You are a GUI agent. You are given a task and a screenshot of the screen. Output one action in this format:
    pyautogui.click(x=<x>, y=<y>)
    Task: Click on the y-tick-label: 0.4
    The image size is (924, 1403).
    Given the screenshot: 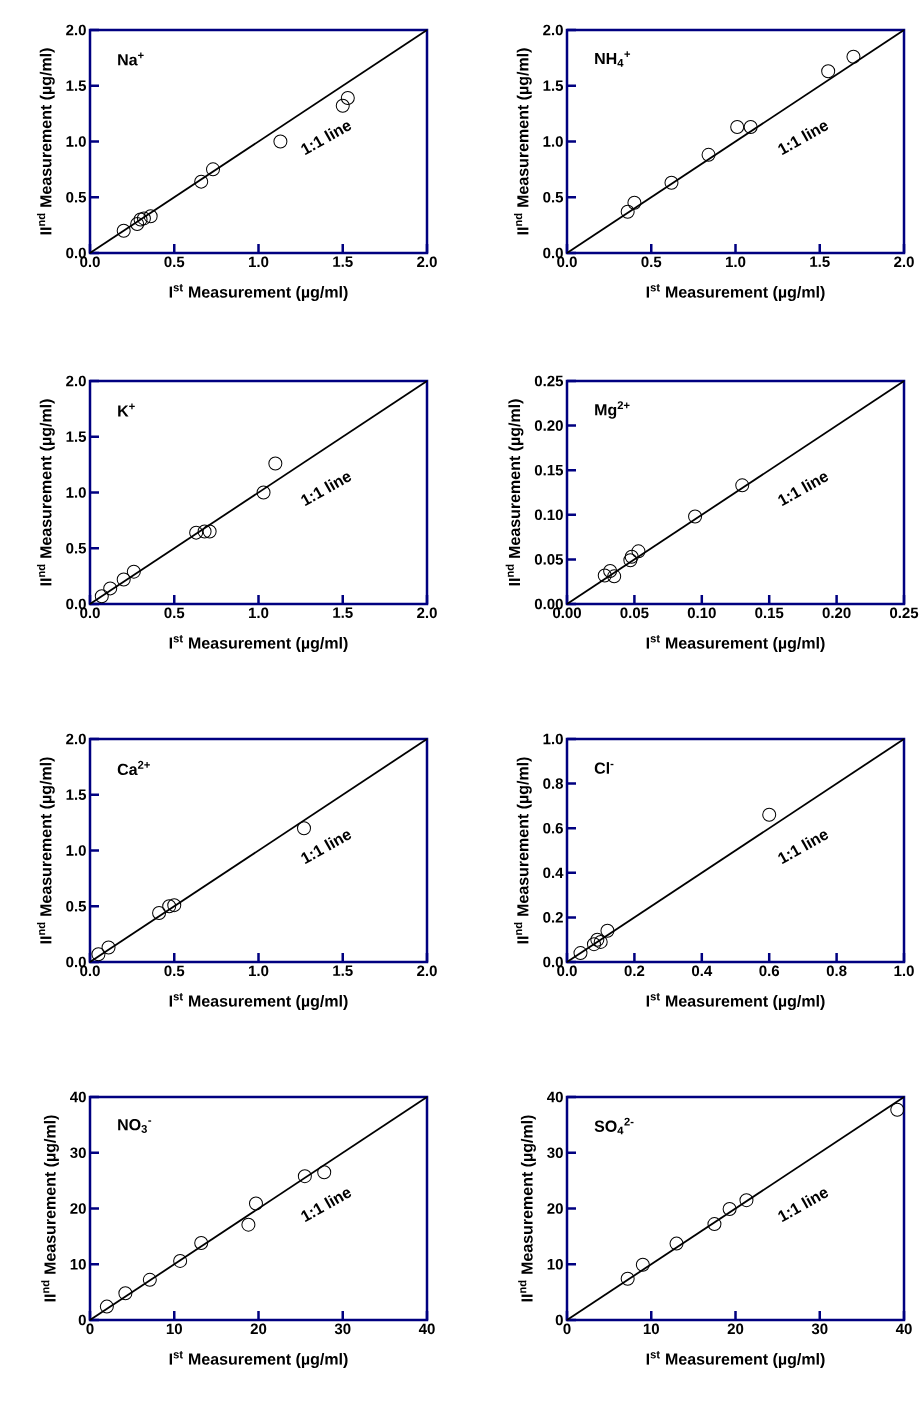 What is the action you would take?
    pyautogui.click(x=553, y=873)
    